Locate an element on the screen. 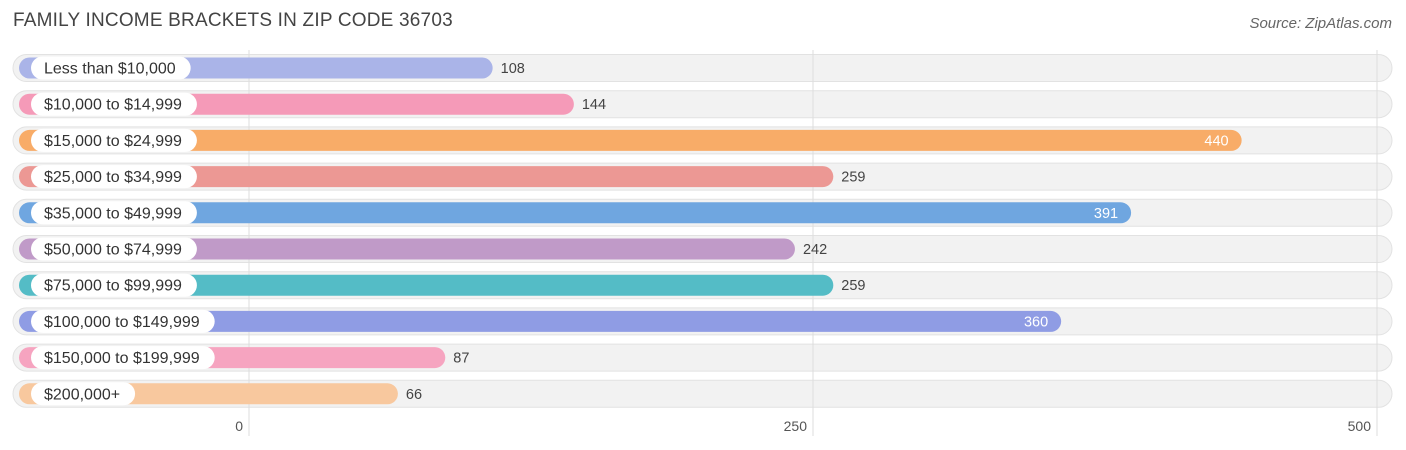 The height and width of the screenshot is (450, 1406). category-label: $200,000+ is located at coordinates (82, 394).